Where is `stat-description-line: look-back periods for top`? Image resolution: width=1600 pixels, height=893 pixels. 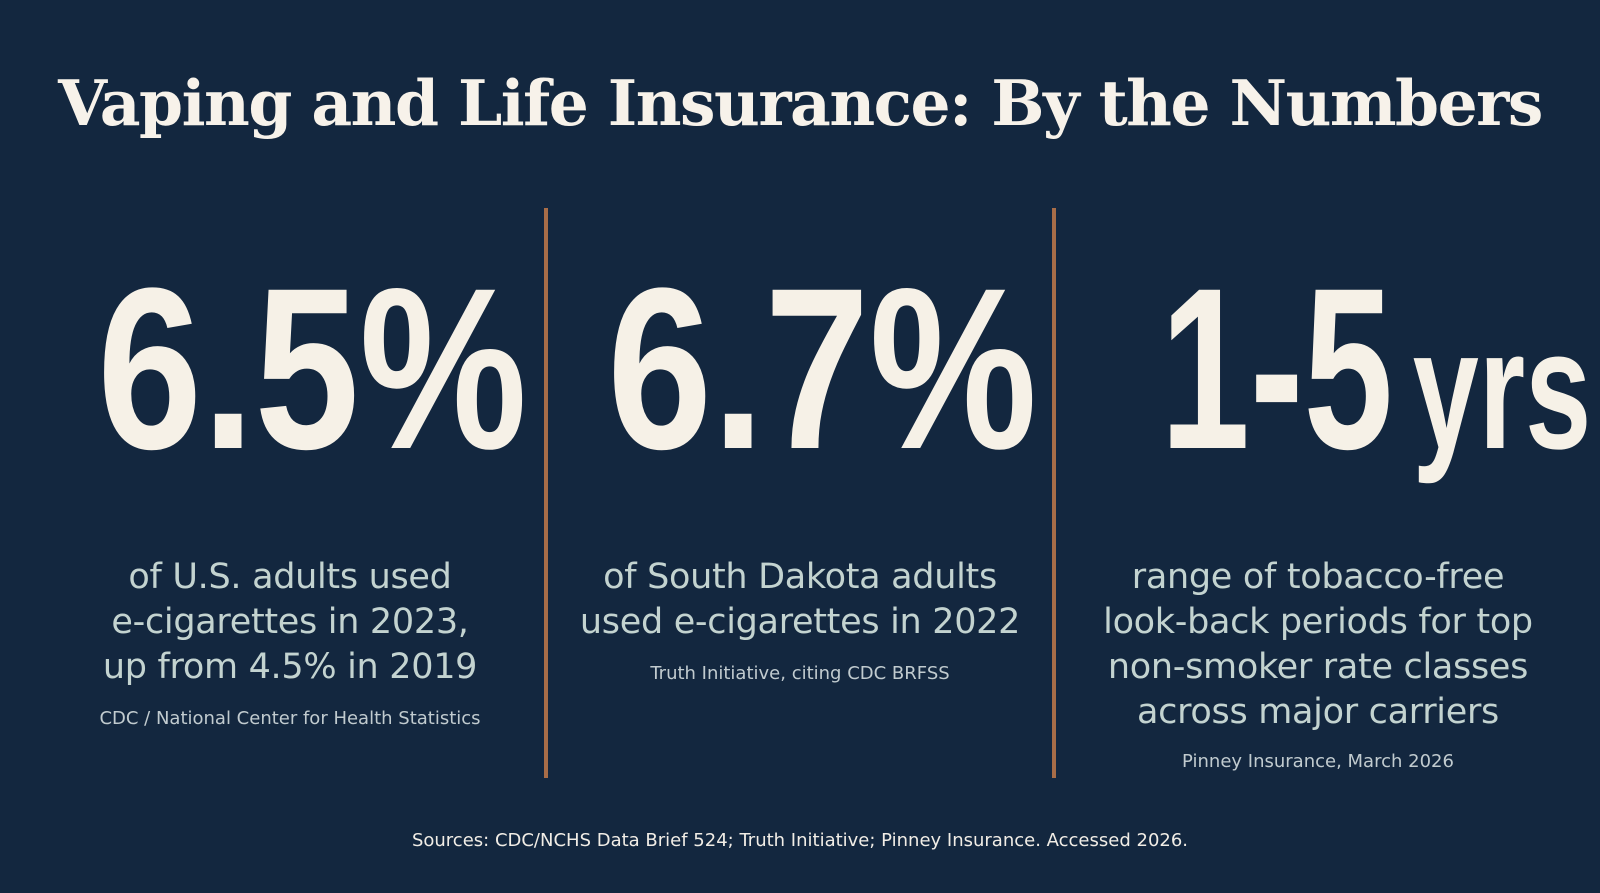
stat-description-line: look-back periods for top is located at coordinates (1318, 622).